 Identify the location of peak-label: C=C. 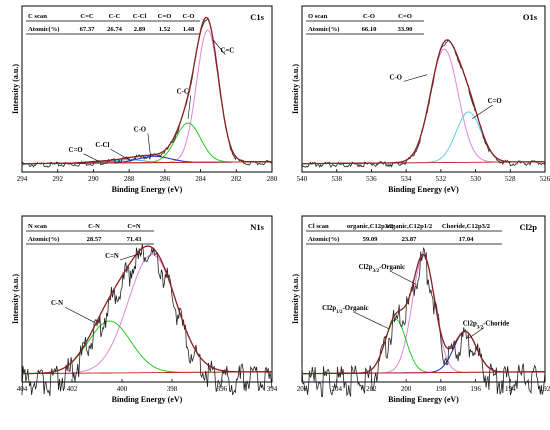
(228, 51).